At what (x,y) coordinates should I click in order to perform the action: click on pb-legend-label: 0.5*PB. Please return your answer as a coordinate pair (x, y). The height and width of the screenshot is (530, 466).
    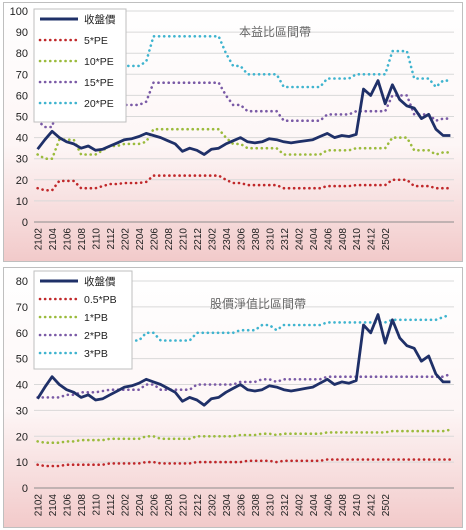
    Looking at the image, I should click on (100, 300).